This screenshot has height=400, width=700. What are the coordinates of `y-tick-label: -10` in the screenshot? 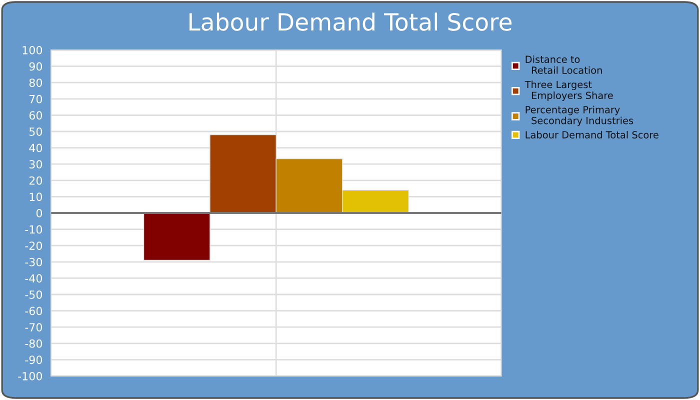 It's located at (33, 229).